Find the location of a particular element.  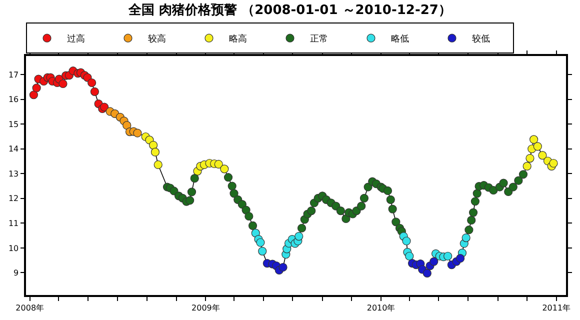

legend-label: 略低 is located at coordinates (400, 39).